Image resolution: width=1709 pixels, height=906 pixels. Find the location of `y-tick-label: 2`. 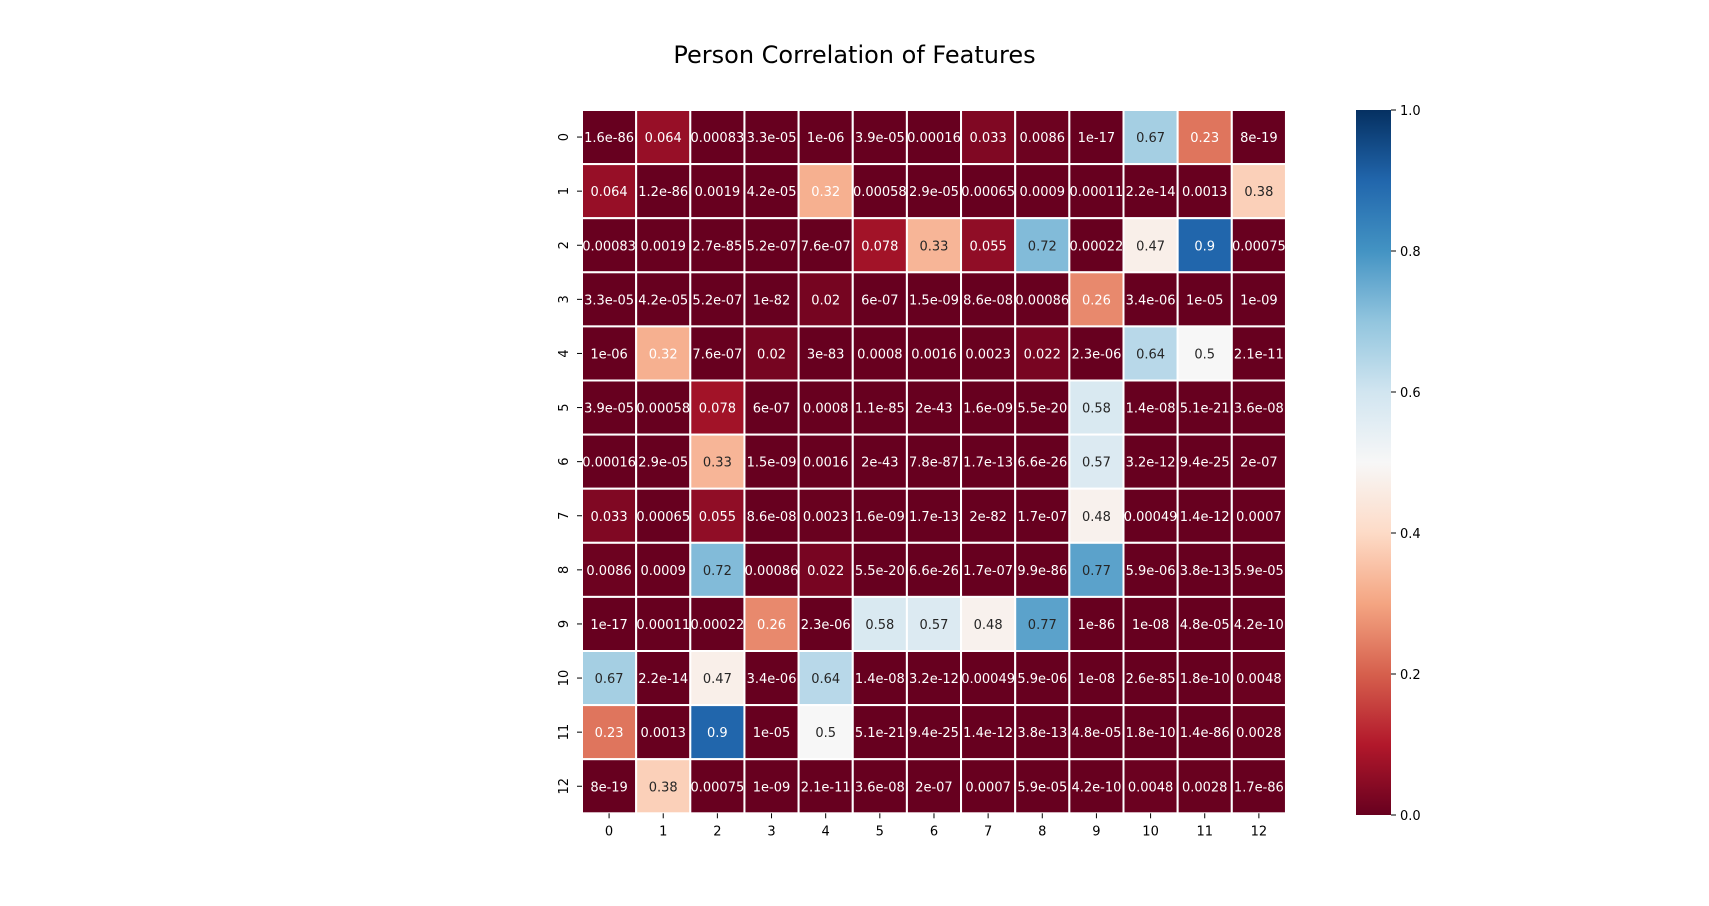

y-tick-label: 2 is located at coordinates (564, 245).